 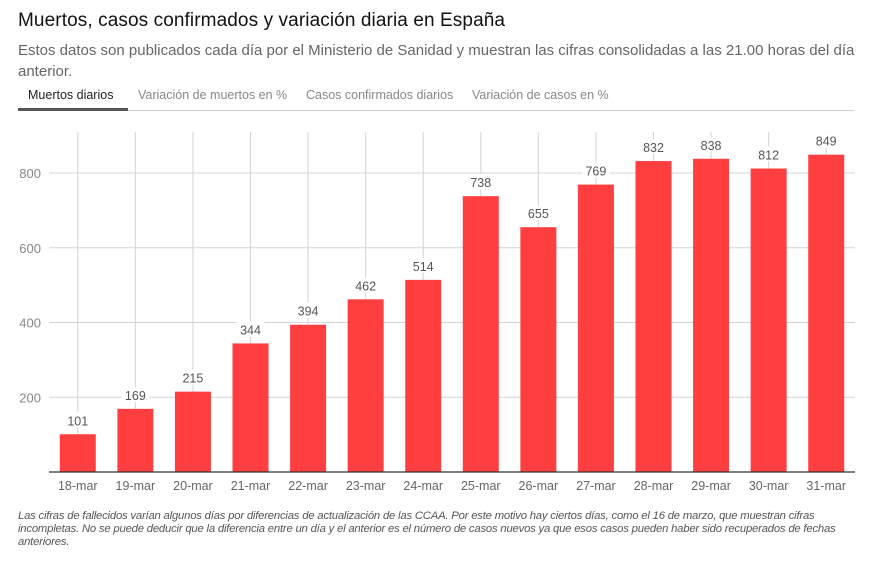 I want to click on x-tick-label: 18-mar, so click(x=78, y=486).